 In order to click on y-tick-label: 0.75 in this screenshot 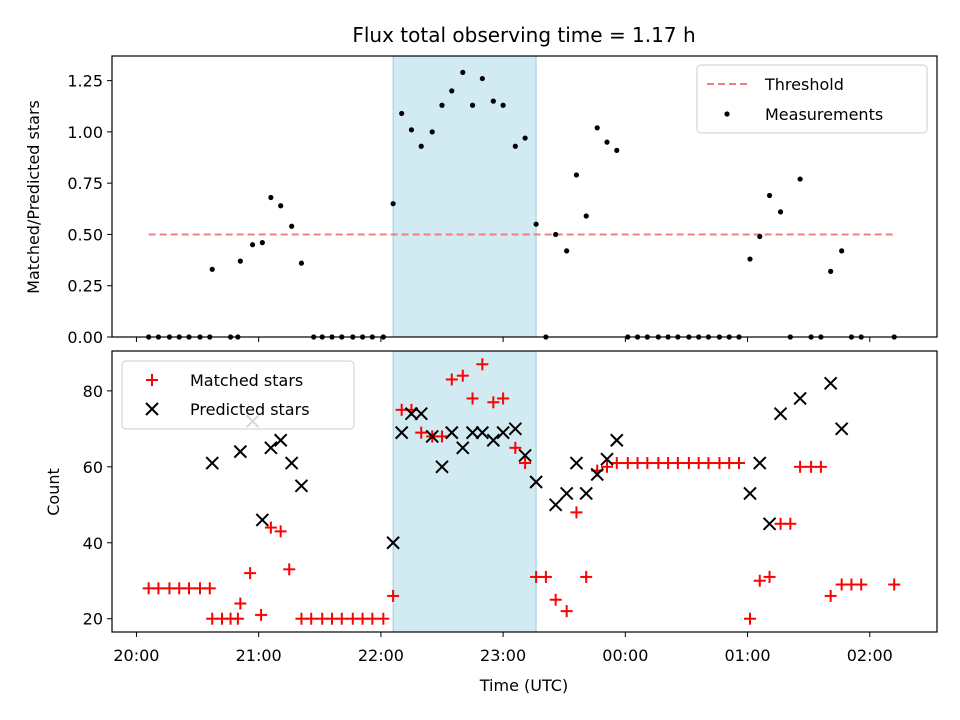, I will do `click(85, 183)`.